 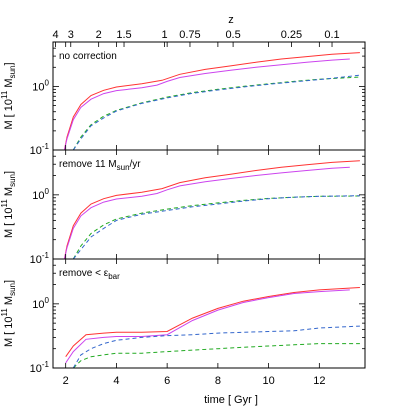 I want to click on panel-1-label: no correction, so click(x=88, y=56).